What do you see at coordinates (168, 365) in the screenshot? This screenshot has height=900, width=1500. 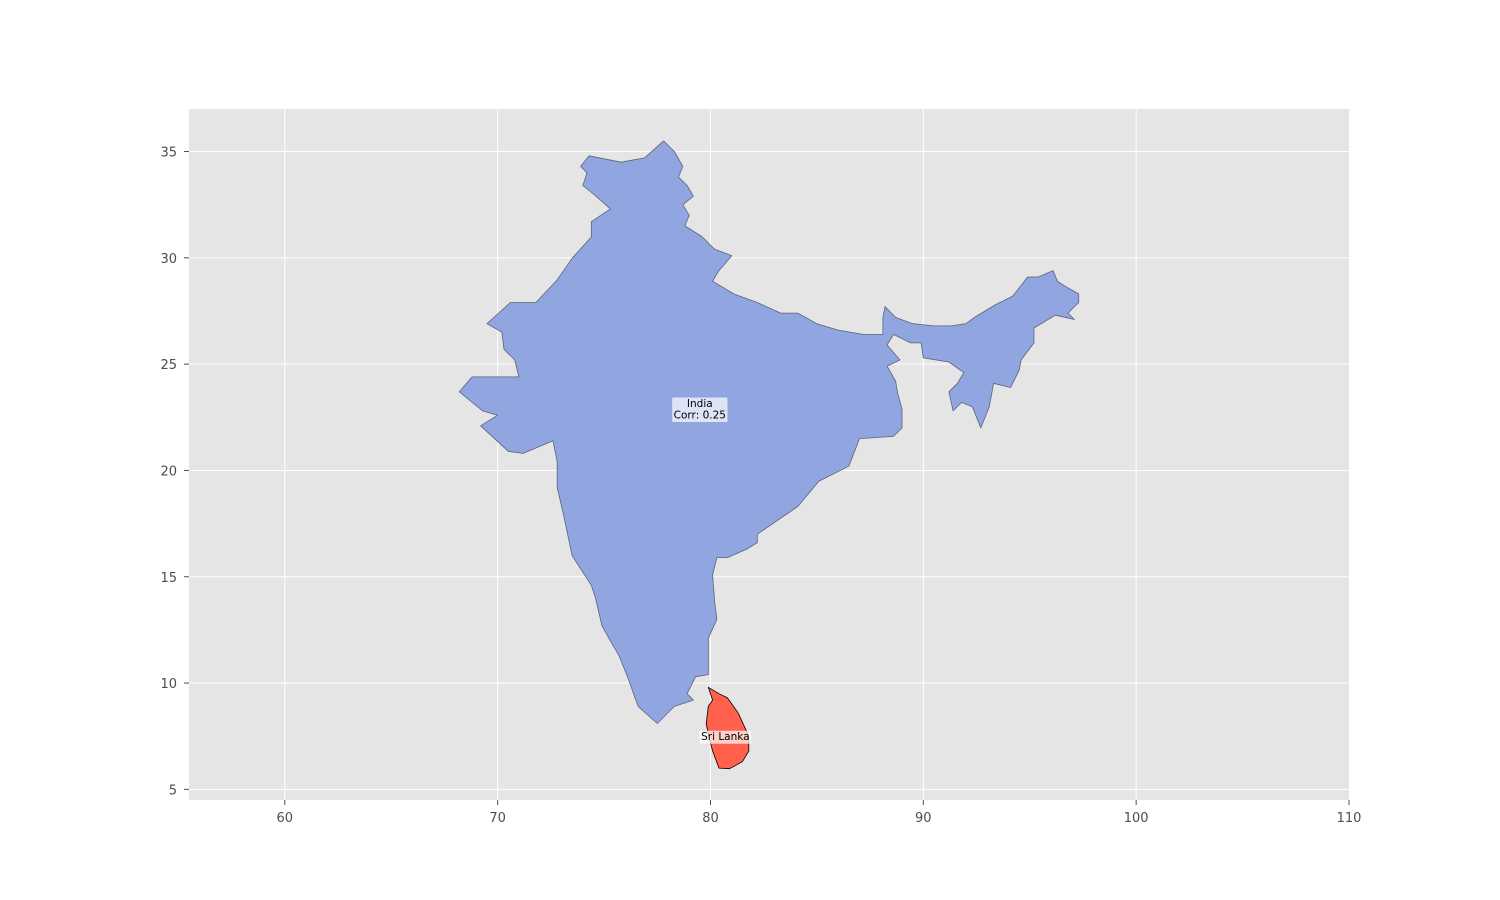 I see `y-tick-label: 25` at bounding box center [168, 365].